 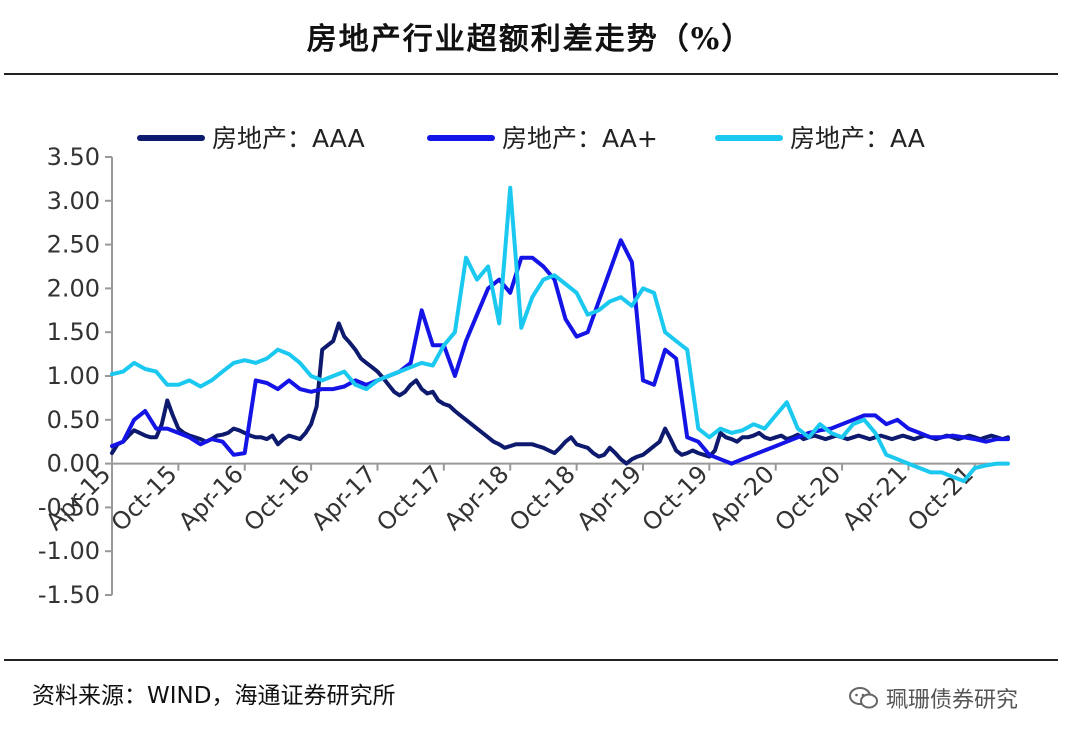 I want to click on watermark-text: 珮珊债券研究, so click(x=952, y=700).